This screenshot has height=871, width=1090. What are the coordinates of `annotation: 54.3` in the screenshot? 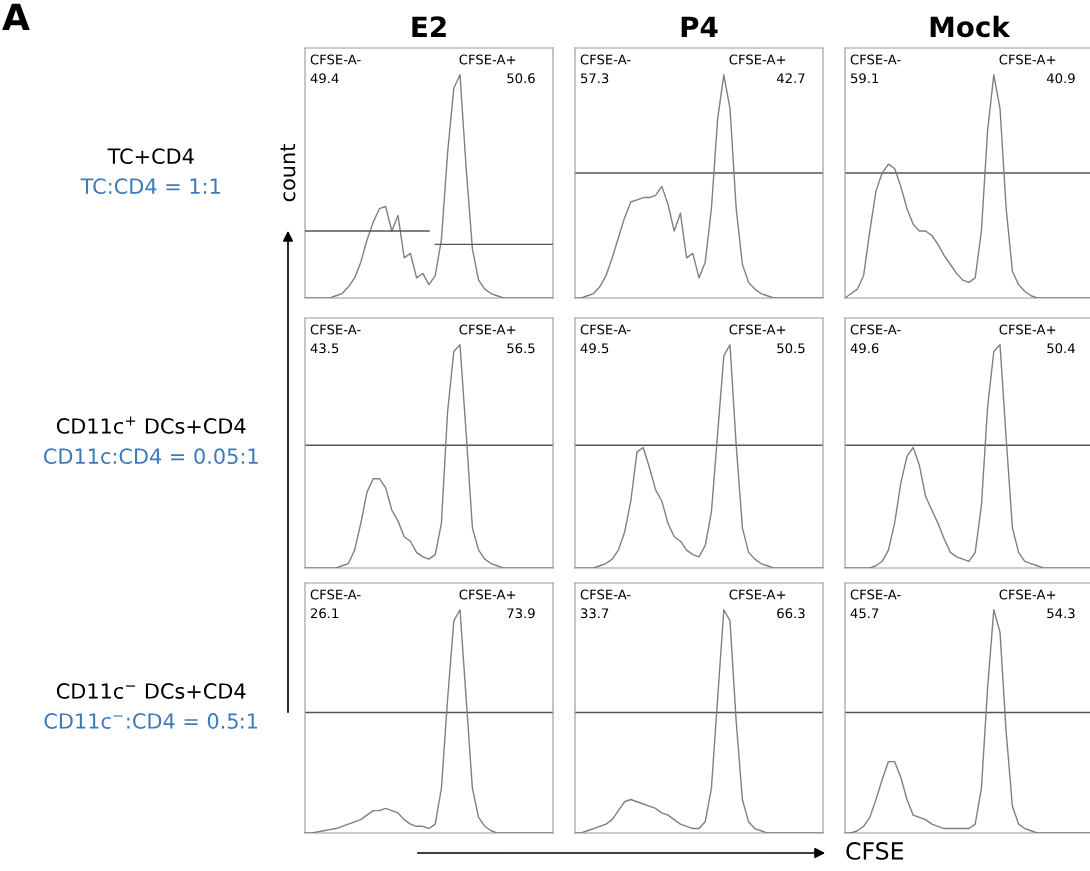 It's located at (1061, 613).